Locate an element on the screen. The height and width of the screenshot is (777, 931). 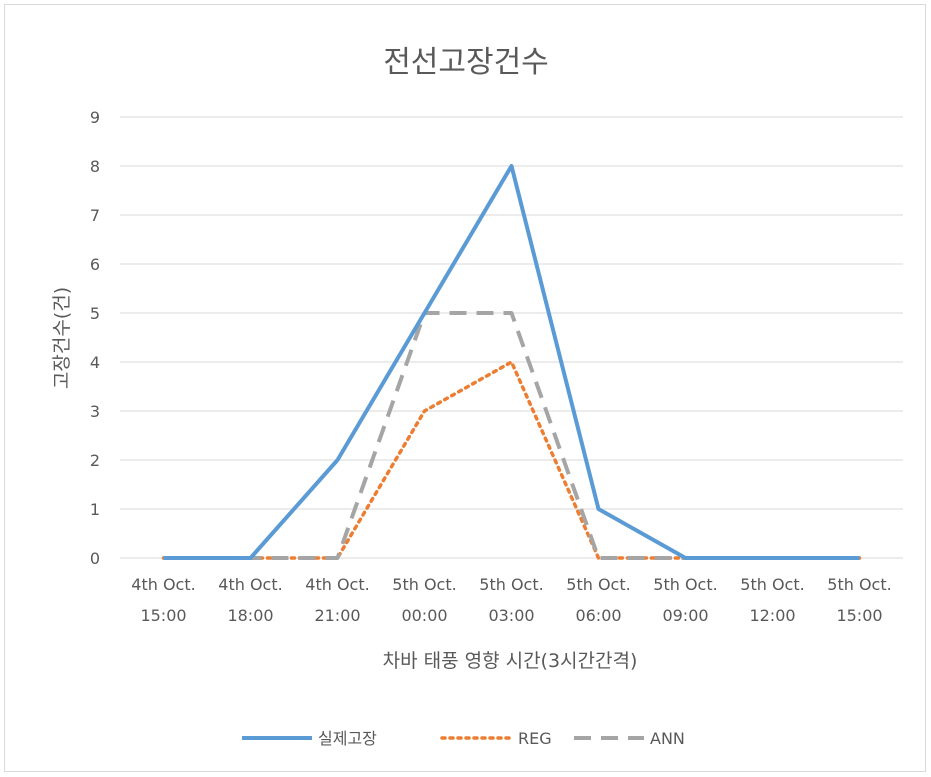
y-axis-ticks: 0 1 2 3 4 5 6 7 8 9 is located at coordinates (95, 338).